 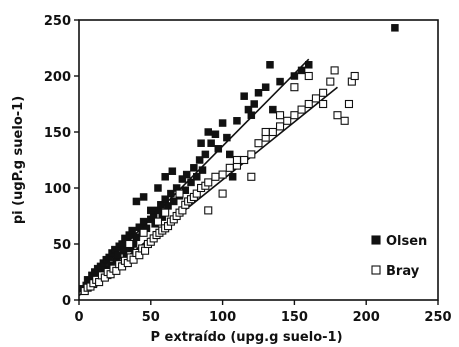 I want to click on y-tick-label: 100, so click(x=57, y=189).